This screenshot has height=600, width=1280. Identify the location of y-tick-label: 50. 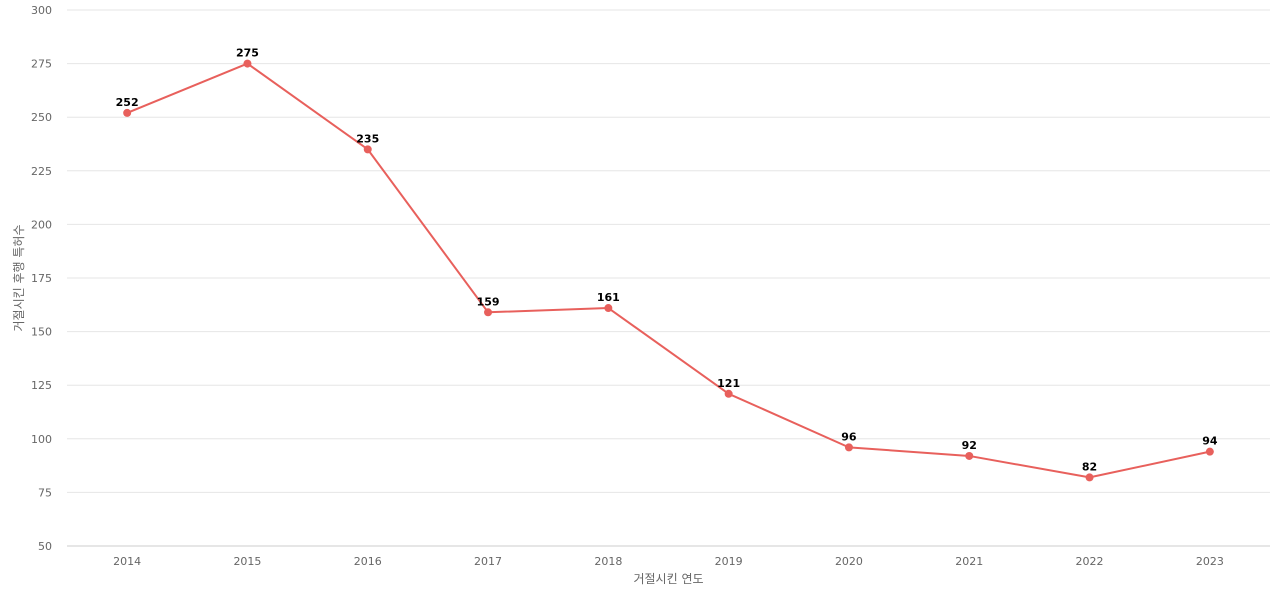
(45, 546).